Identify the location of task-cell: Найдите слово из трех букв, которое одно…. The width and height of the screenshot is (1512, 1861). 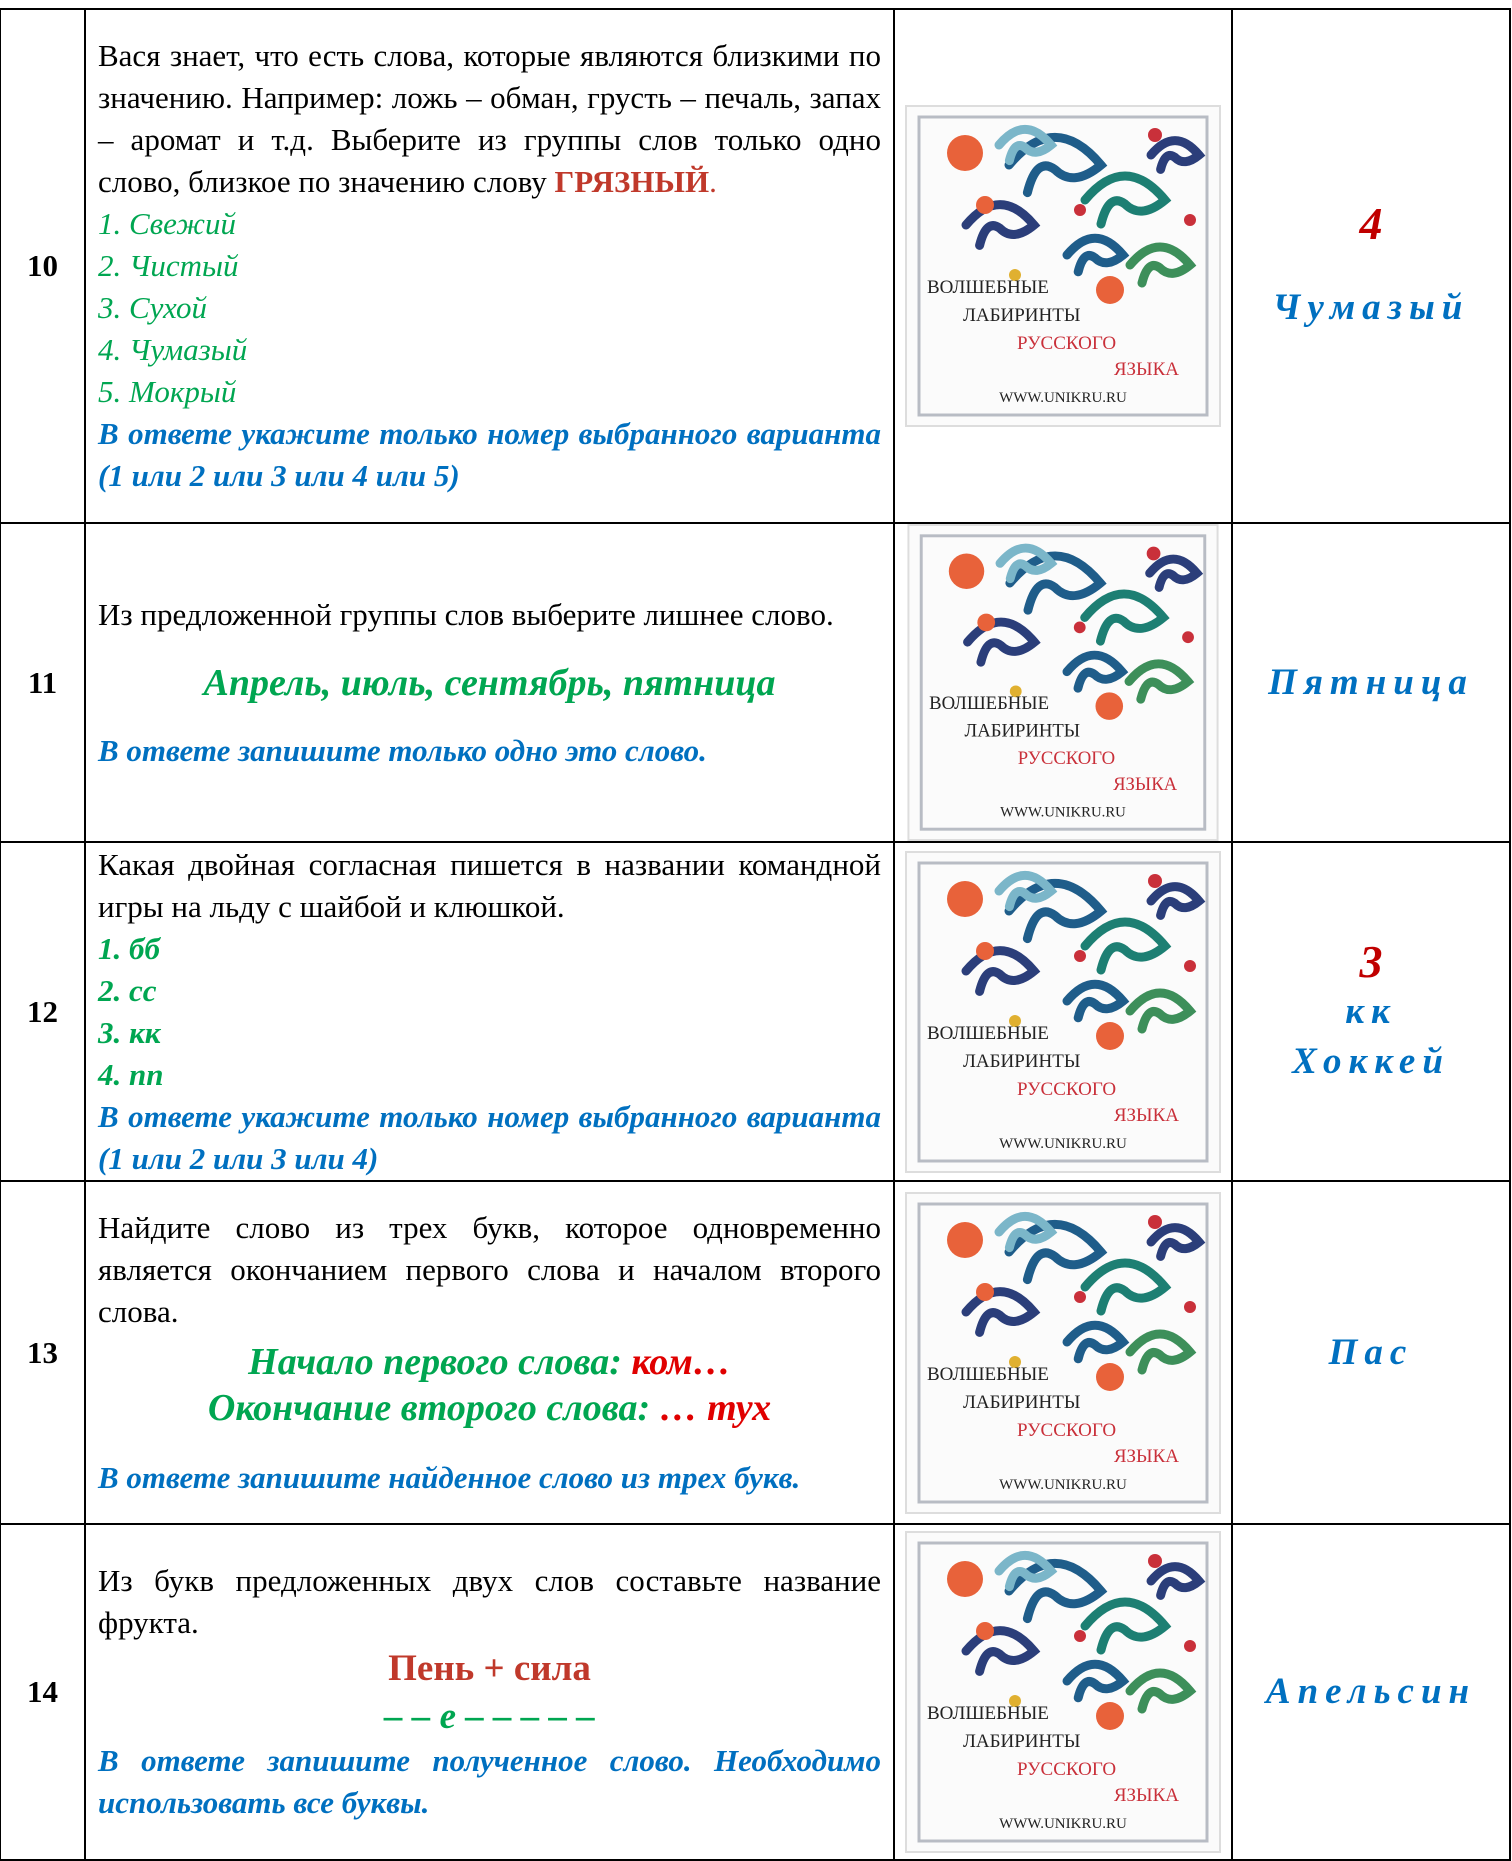
(489, 1352).